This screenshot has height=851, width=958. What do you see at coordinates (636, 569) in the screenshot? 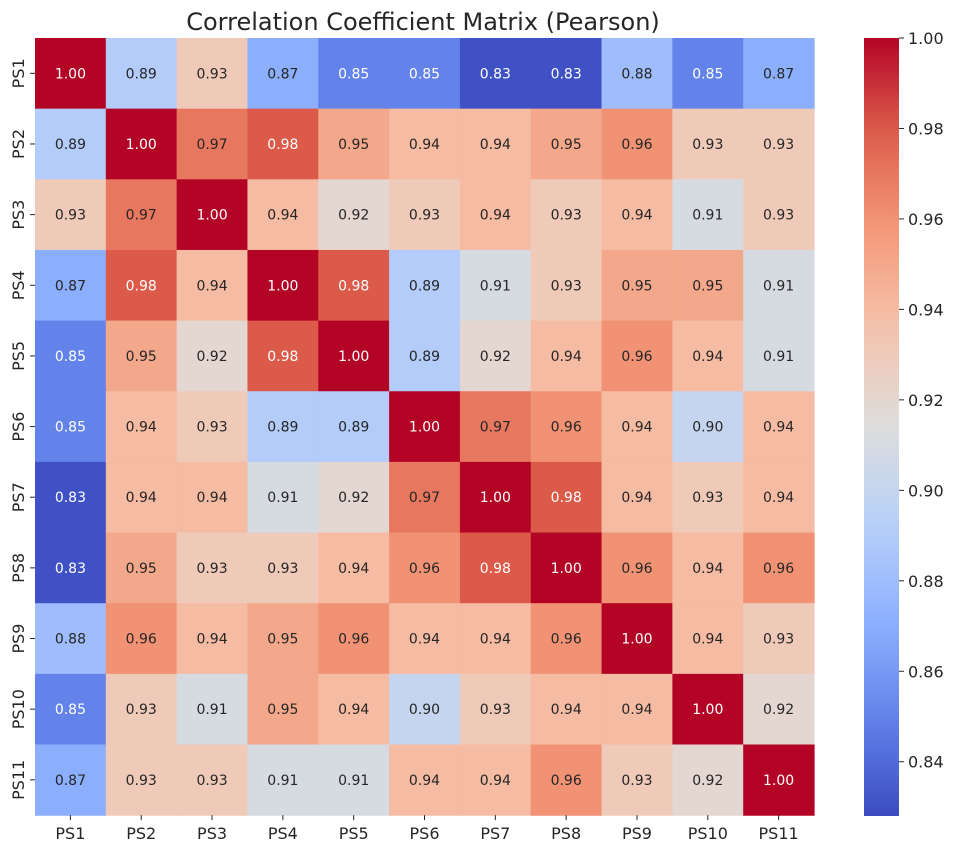
I see `cell-value-label-r8-c9: 0.96` at bounding box center [636, 569].